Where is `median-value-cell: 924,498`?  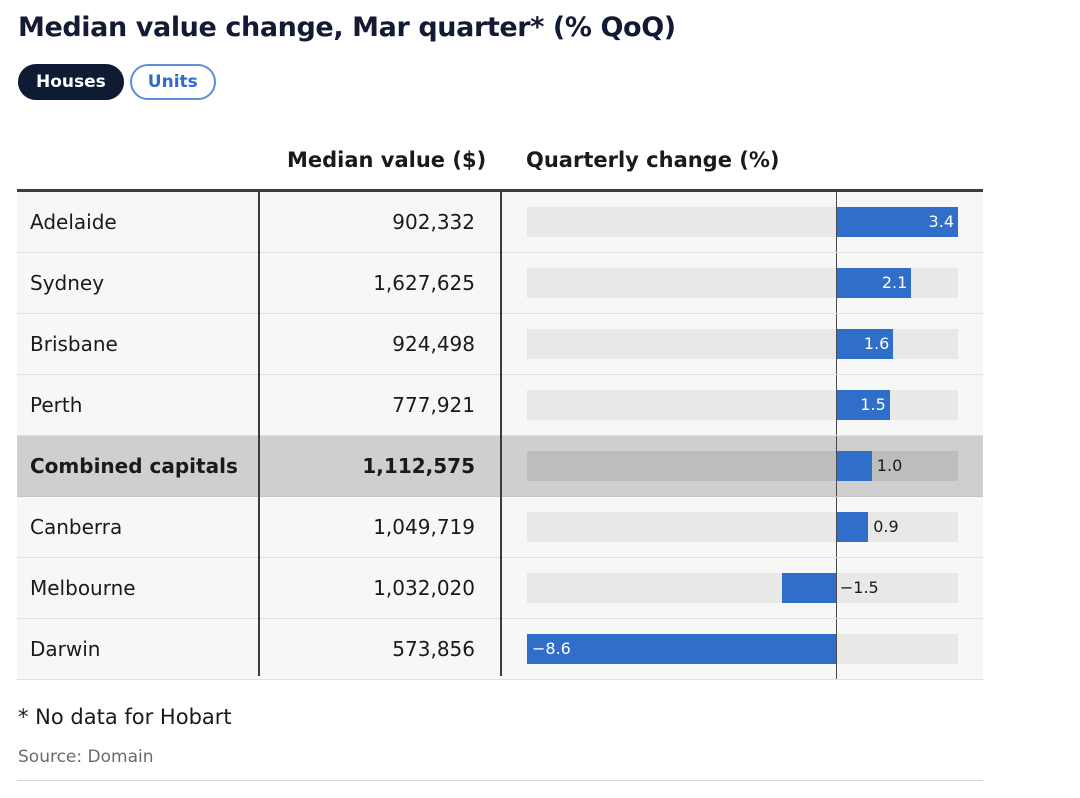 median-value-cell: 924,498 is located at coordinates (433, 344).